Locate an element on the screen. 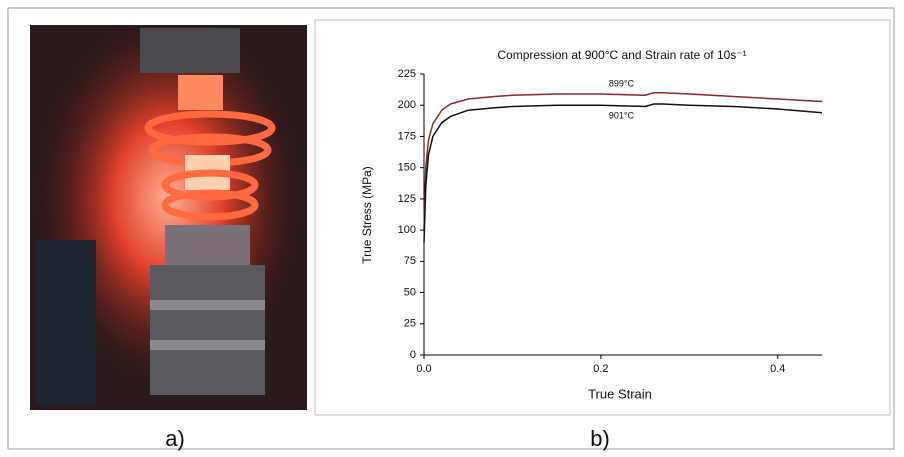  x-tick-label: 0.2 is located at coordinates (600, 369).